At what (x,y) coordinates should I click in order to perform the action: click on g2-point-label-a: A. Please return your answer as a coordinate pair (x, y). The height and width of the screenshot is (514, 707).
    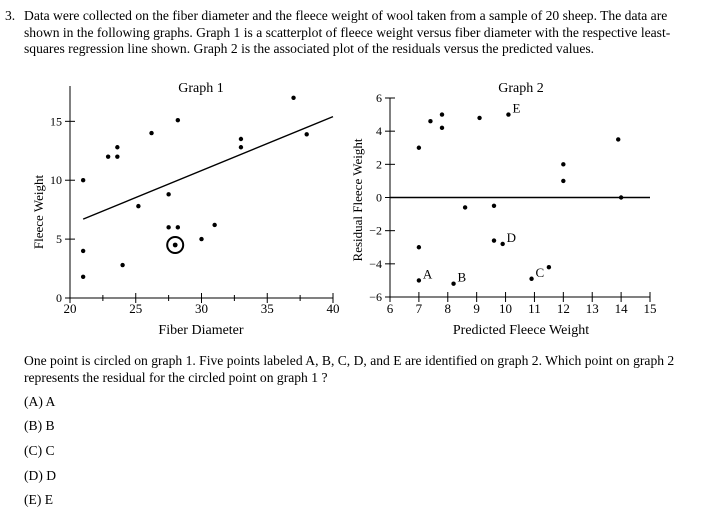
    Looking at the image, I should click on (428, 273).